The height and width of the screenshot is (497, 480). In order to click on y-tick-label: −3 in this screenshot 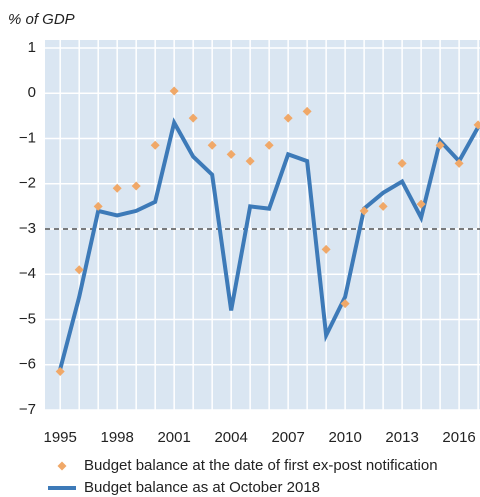, I will do `click(27, 228)`.